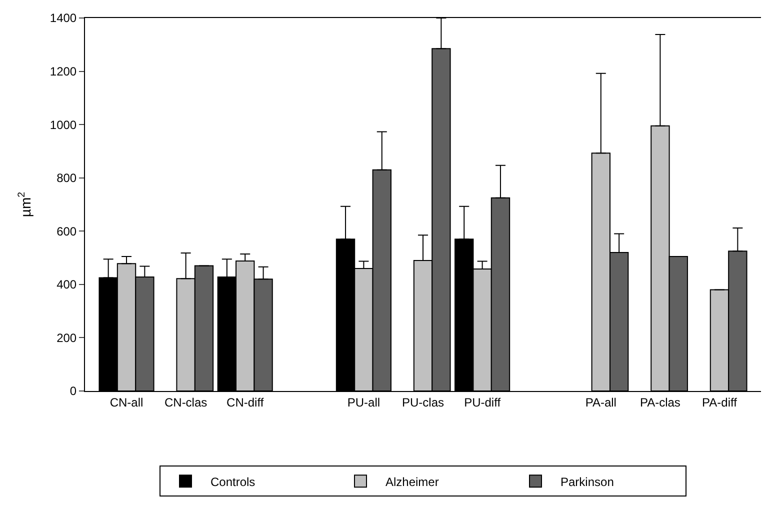 This screenshot has width=781, height=509. I want to click on y-tick-label: 1400, so click(63, 18).